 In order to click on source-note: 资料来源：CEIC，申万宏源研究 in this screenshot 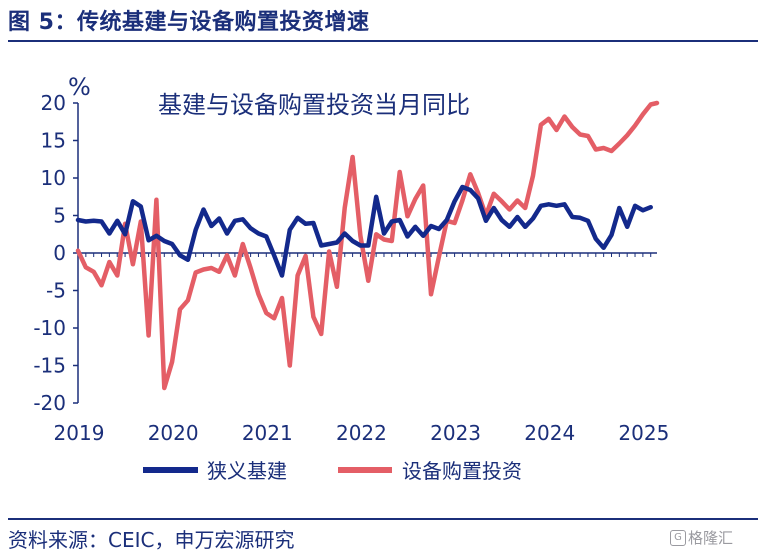, I will do `click(151, 540)`.